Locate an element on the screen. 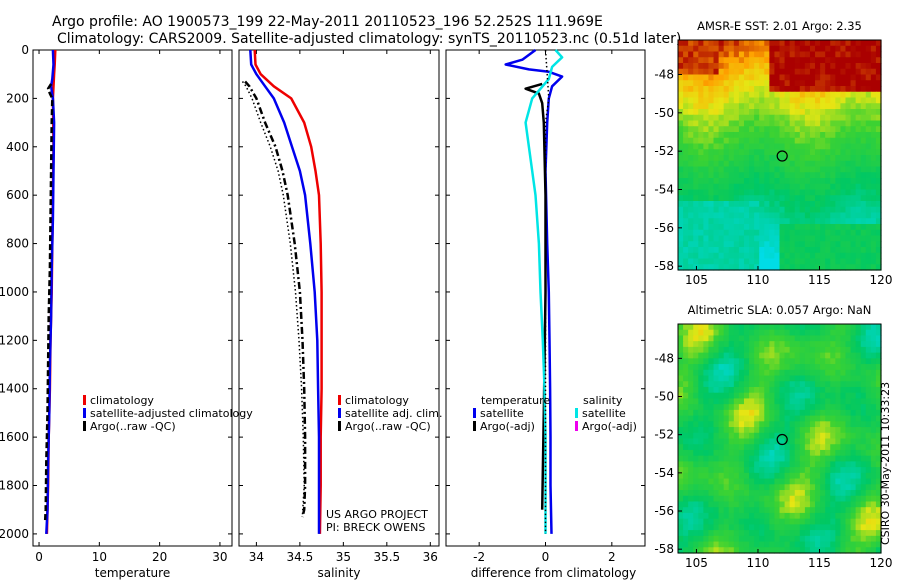 This screenshot has width=900, height=580. x-tick-label: 2 is located at coordinates (612, 557).